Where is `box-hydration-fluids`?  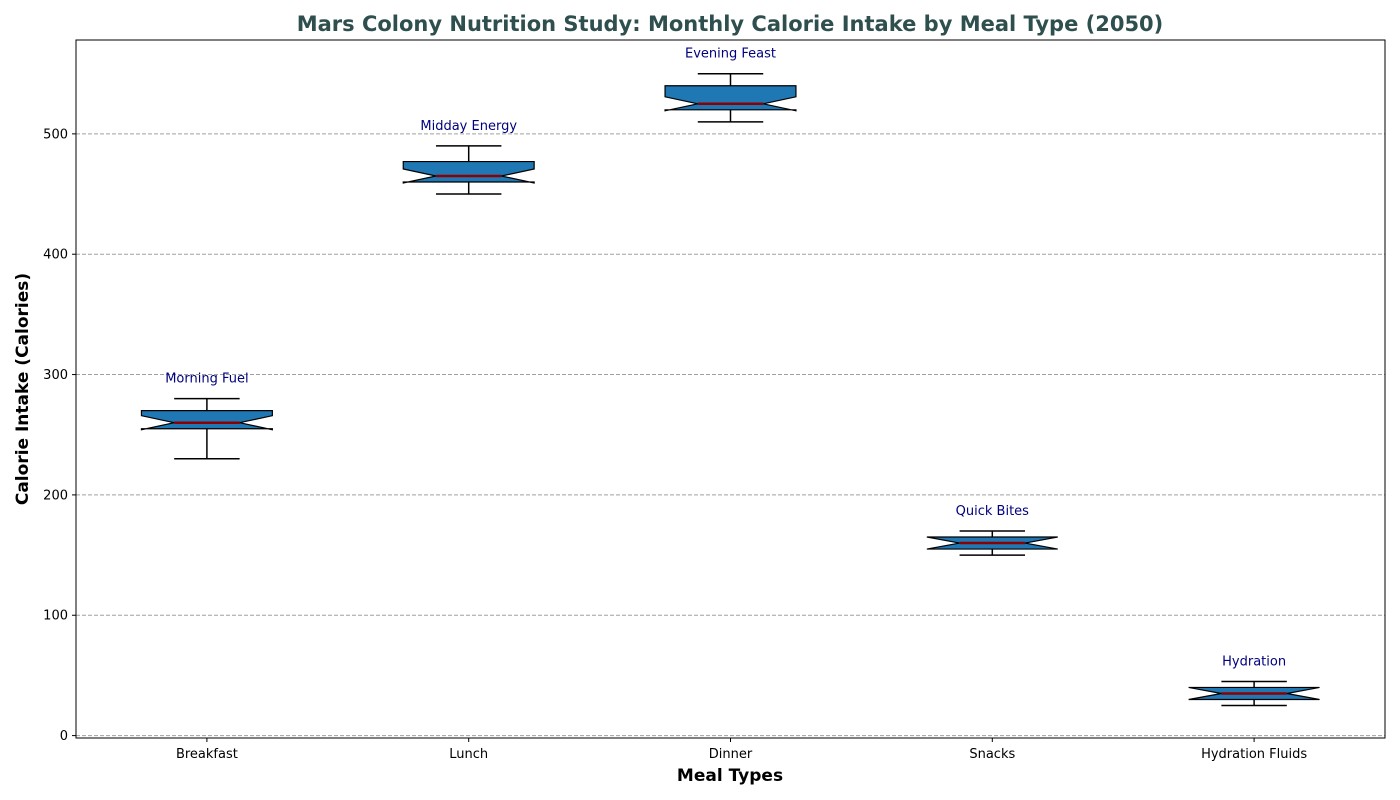 box-hydration-fluids is located at coordinates (1254, 693).